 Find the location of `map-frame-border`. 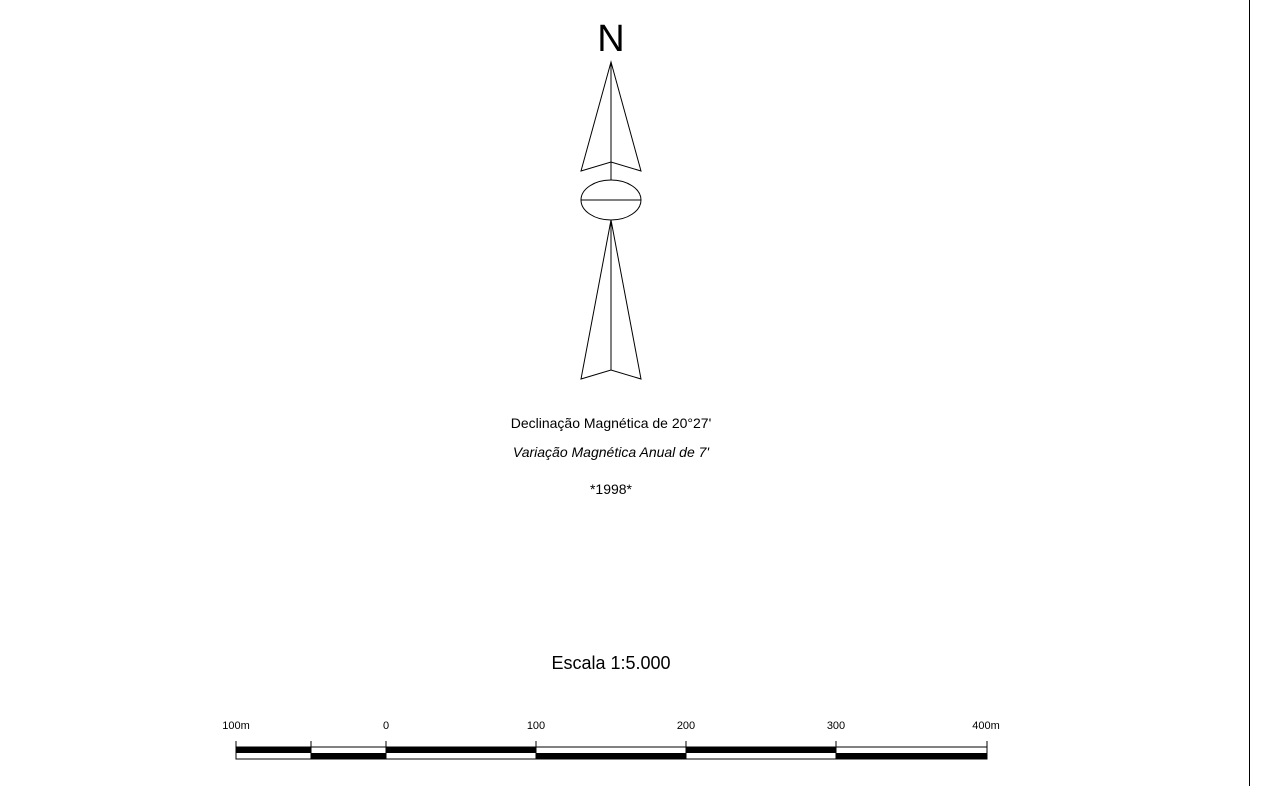

map-frame-border is located at coordinates (1249, 393).